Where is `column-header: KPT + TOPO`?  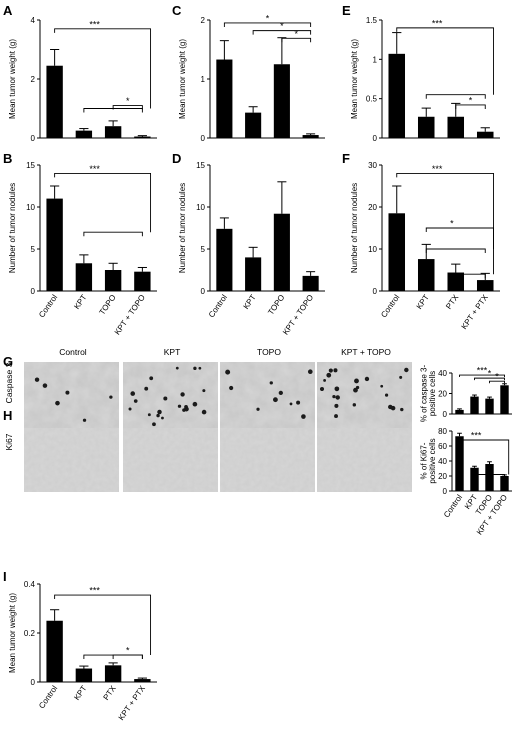 column-header: KPT + TOPO is located at coordinates (366, 352).